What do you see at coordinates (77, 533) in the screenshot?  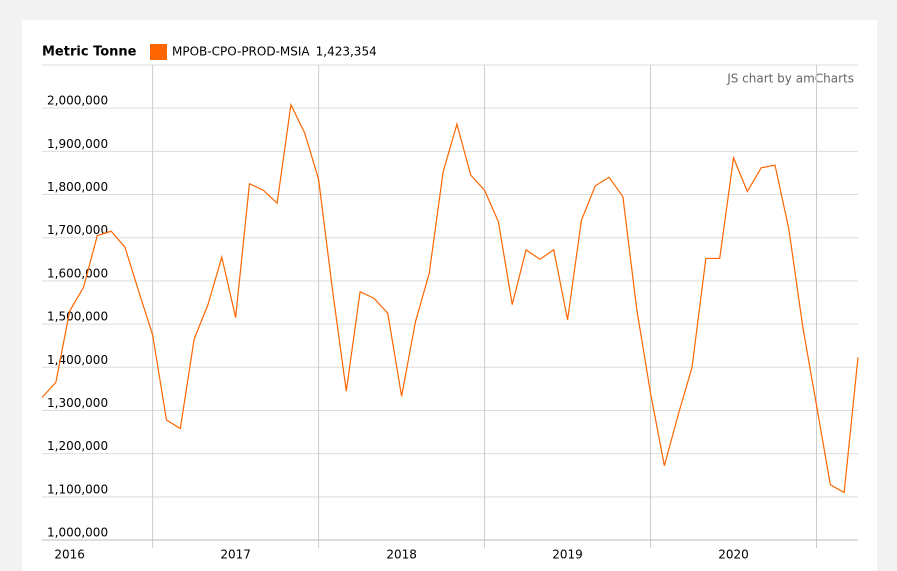 I see `y-tick-label: 1,000,000` at bounding box center [77, 533].